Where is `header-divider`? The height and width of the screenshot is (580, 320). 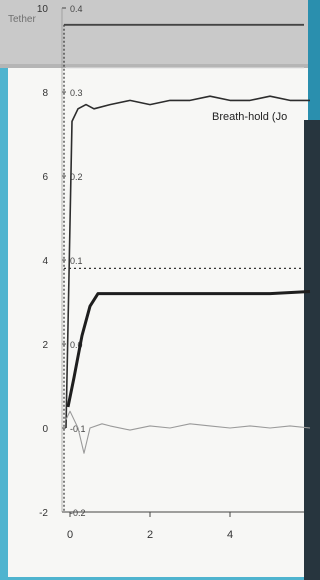 header-divider is located at coordinates (154, 66).